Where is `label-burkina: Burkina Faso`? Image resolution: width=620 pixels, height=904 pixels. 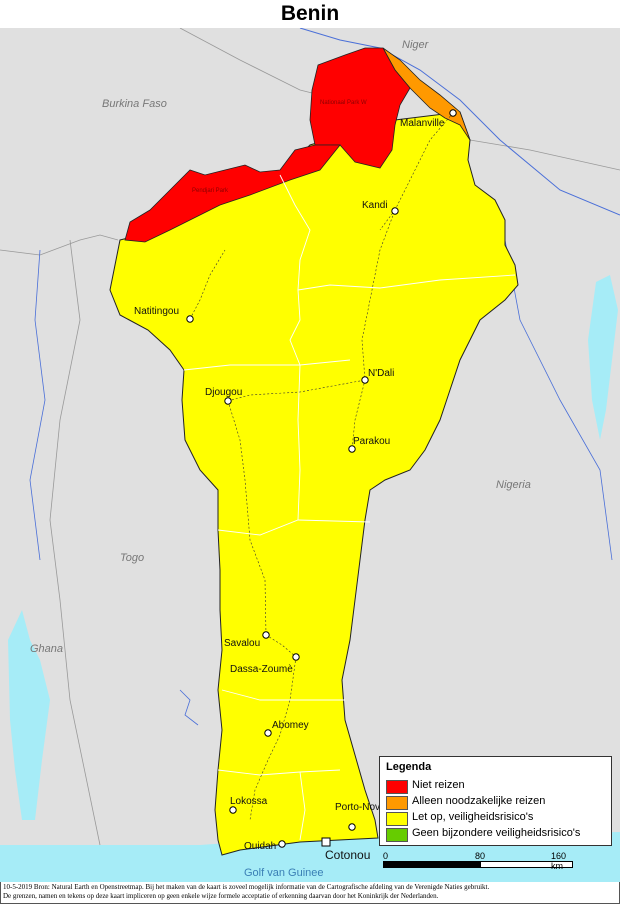
label-burkina: Burkina Faso is located at coordinates (134, 104).